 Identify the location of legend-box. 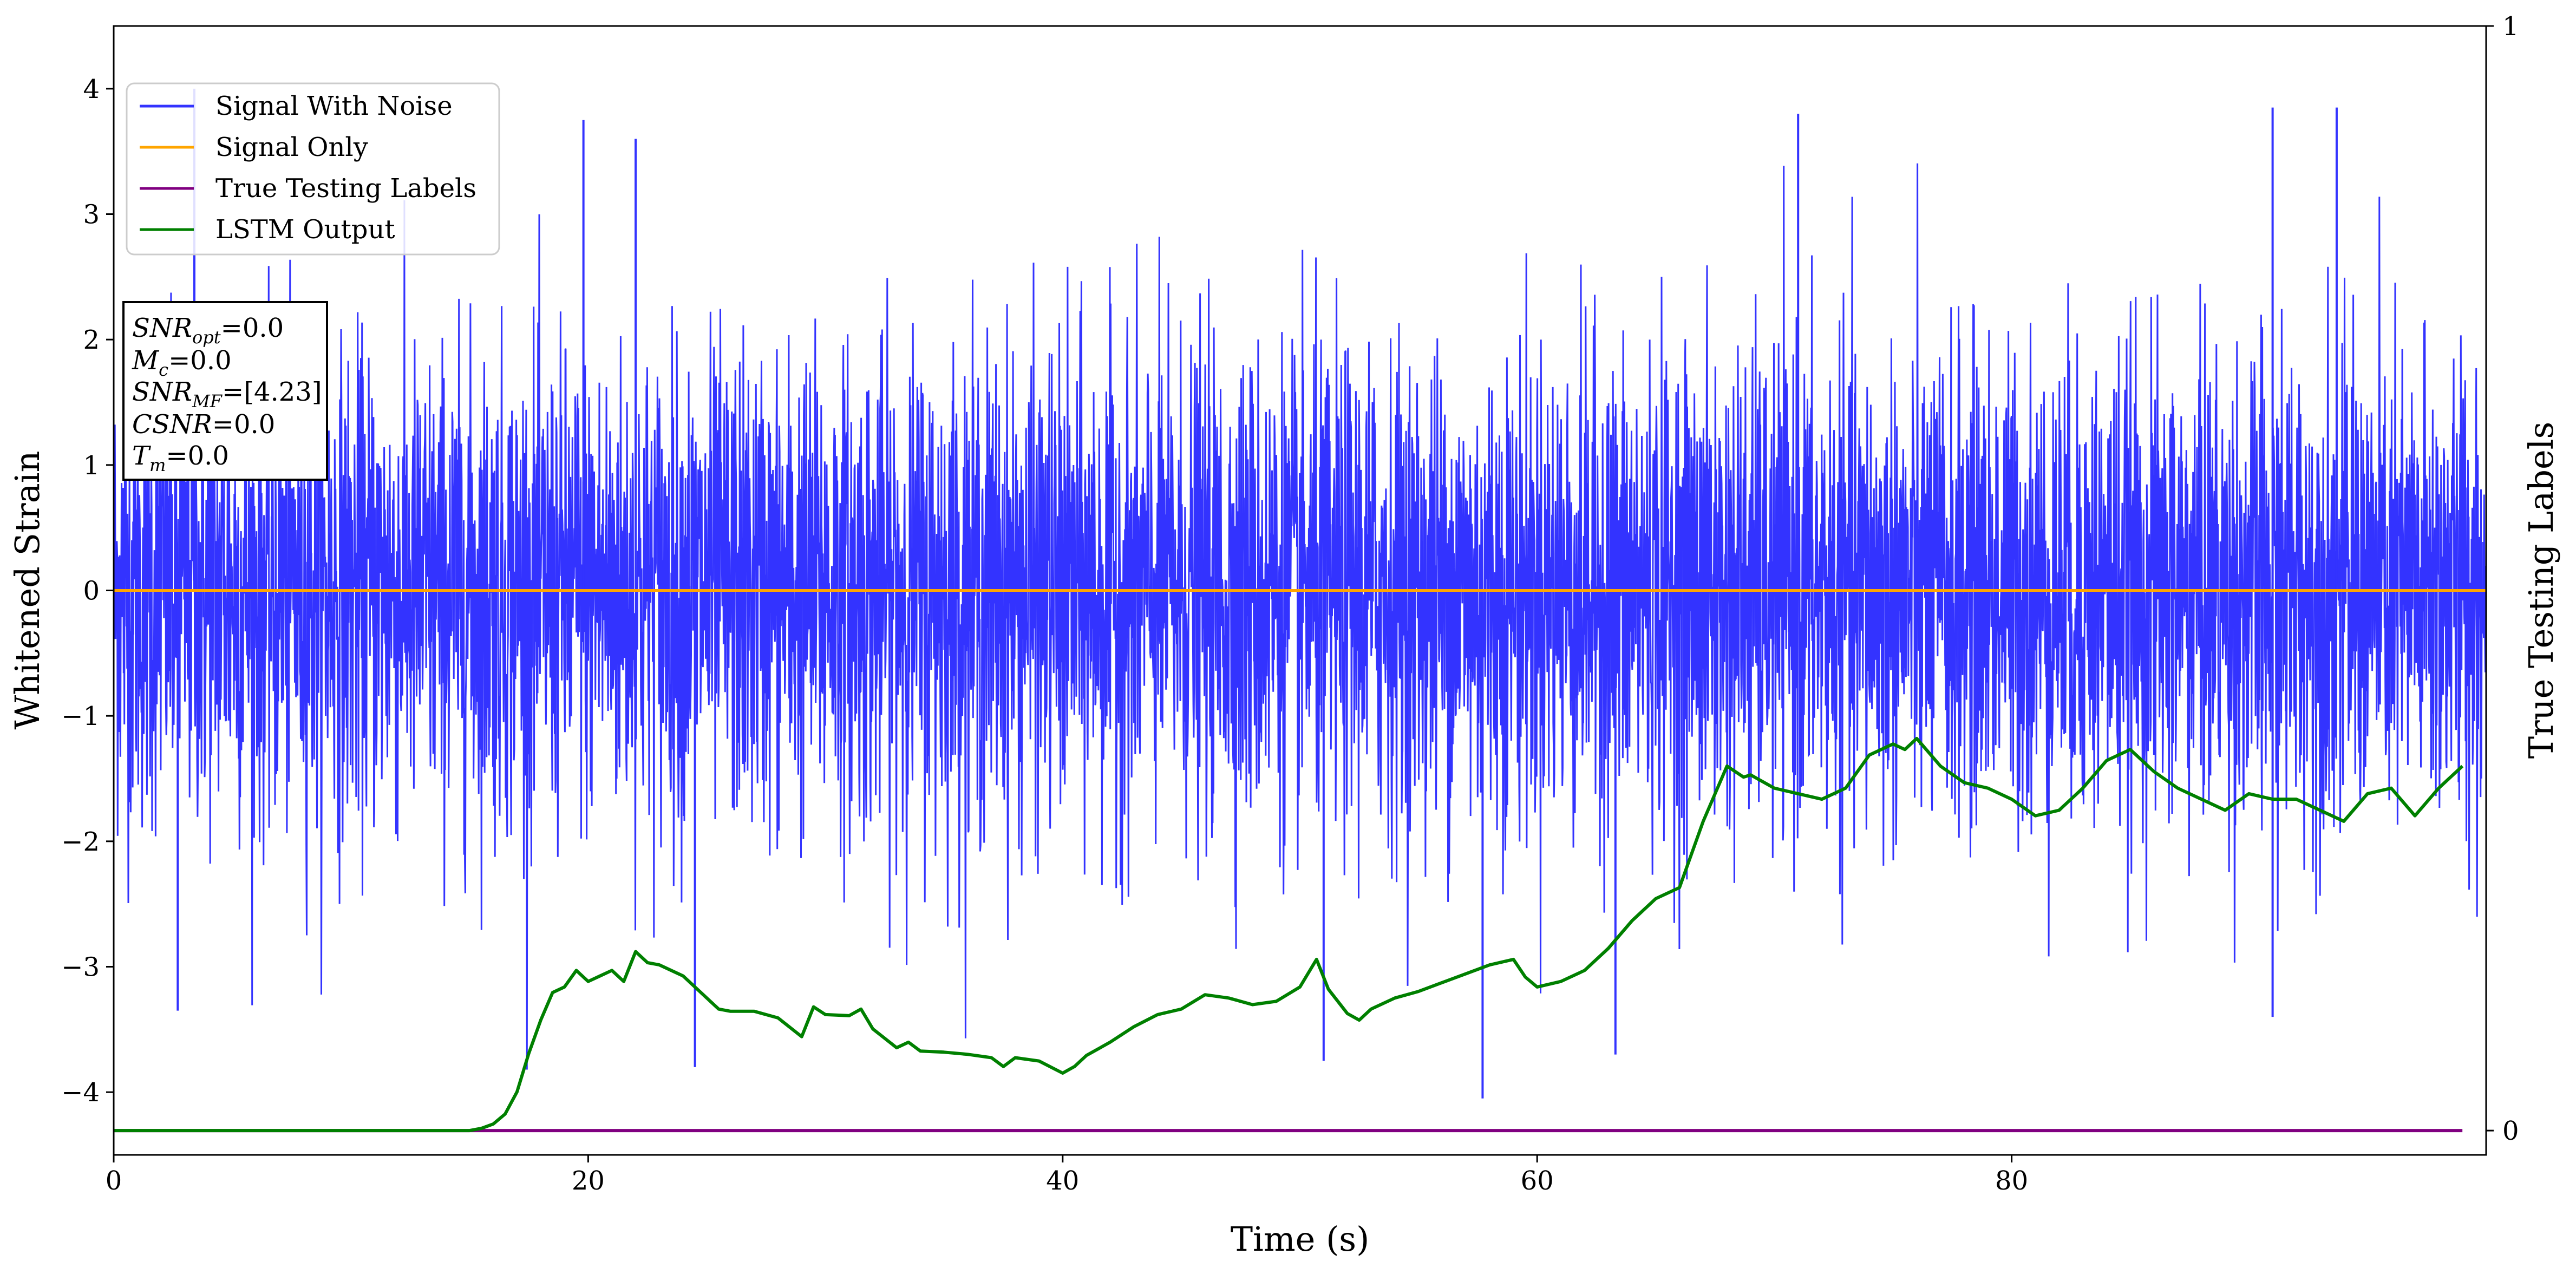
(313, 169).